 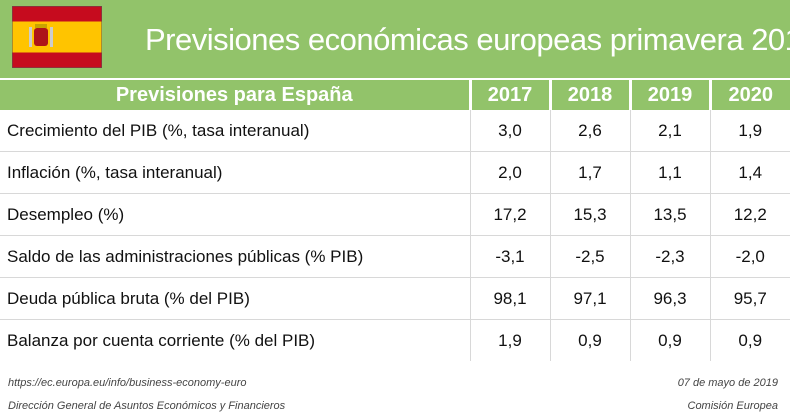 What do you see at coordinates (749, 256) in the screenshot?
I see `cell-value: -2,0` at bounding box center [749, 256].